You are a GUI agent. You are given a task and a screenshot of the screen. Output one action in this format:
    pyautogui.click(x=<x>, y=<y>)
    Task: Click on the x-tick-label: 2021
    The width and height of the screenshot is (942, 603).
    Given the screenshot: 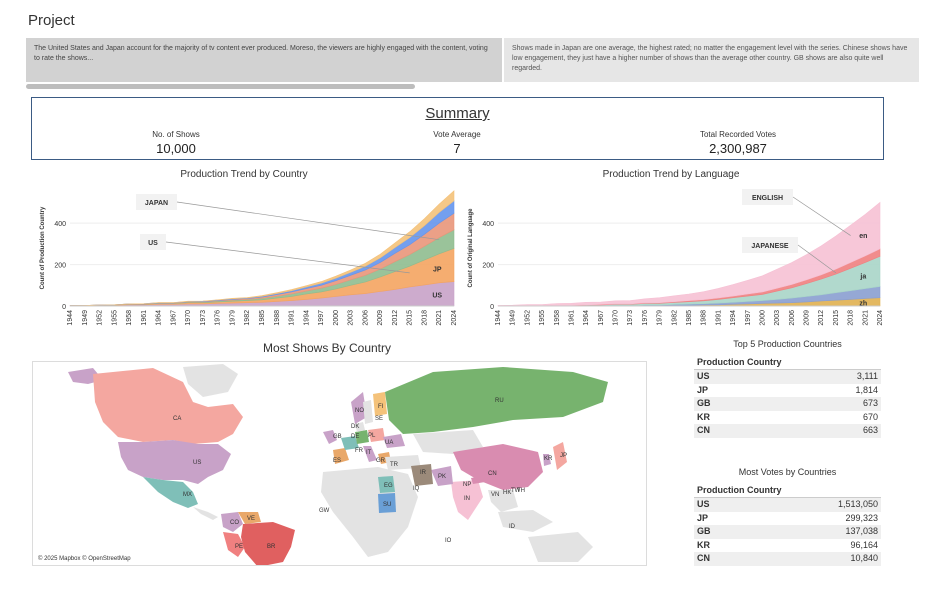 What is the action you would take?
    pyautogui.click(x=865, y=318)
    